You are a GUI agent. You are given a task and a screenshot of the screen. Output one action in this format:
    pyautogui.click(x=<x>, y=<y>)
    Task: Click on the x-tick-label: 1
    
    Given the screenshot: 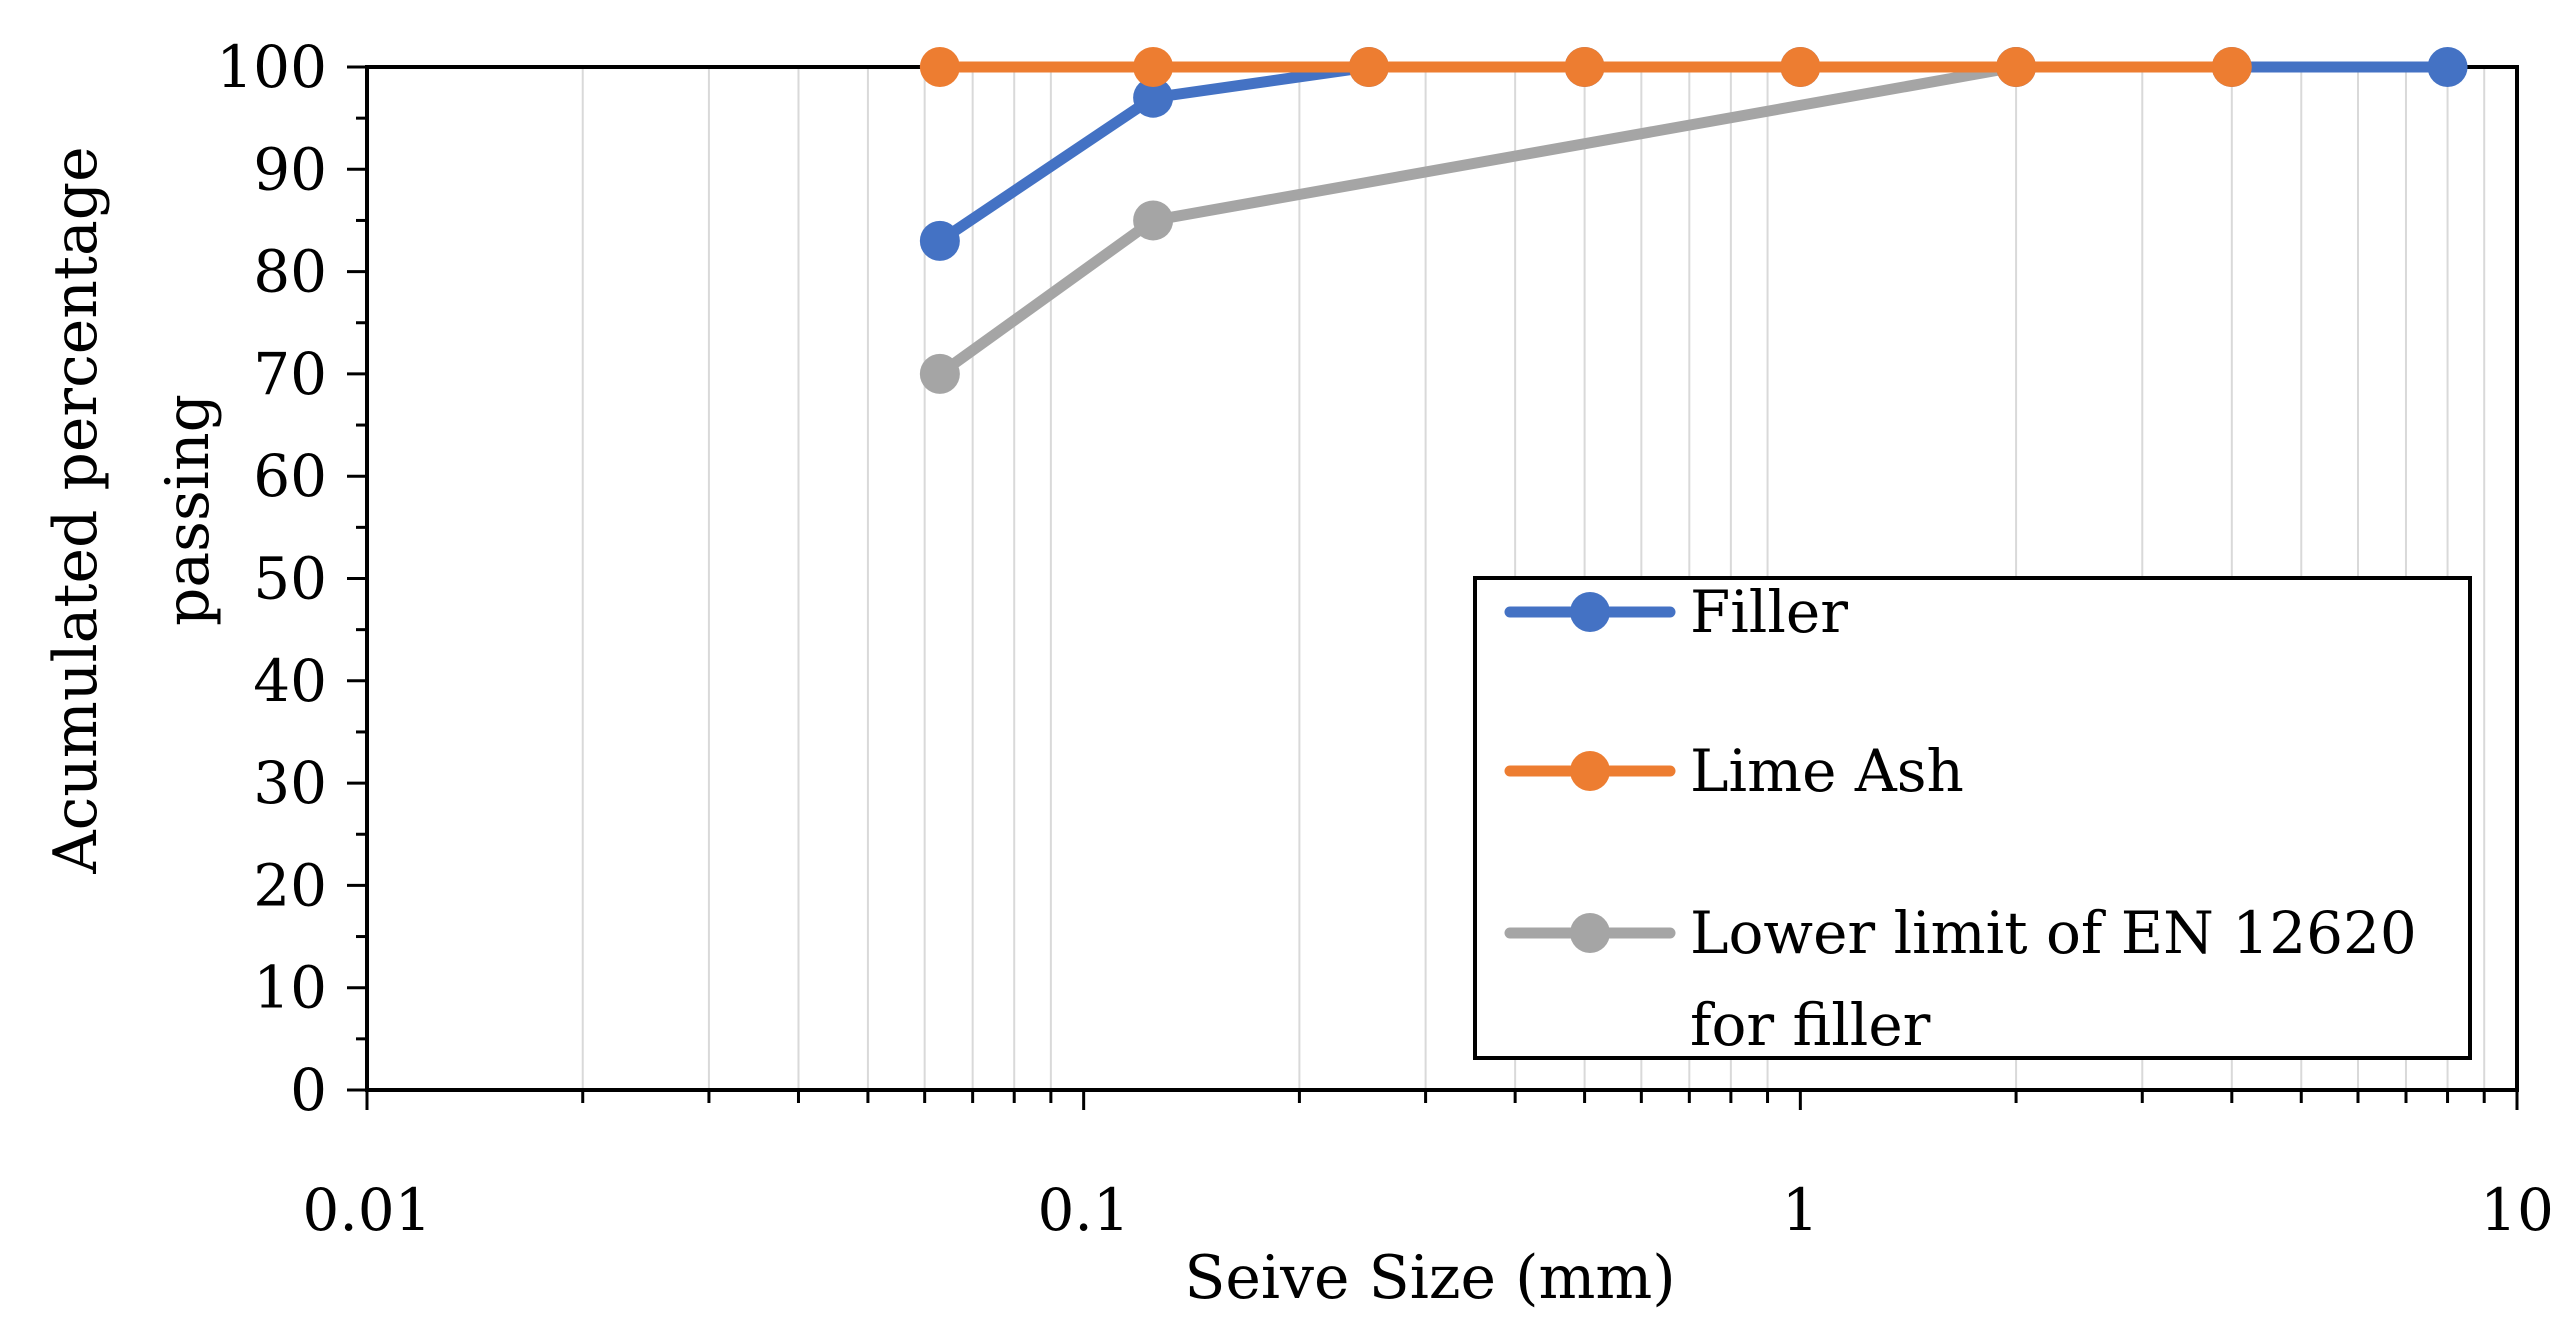 What is the action you would take?
    pyautogui.click(x=1800, y=1210)
    